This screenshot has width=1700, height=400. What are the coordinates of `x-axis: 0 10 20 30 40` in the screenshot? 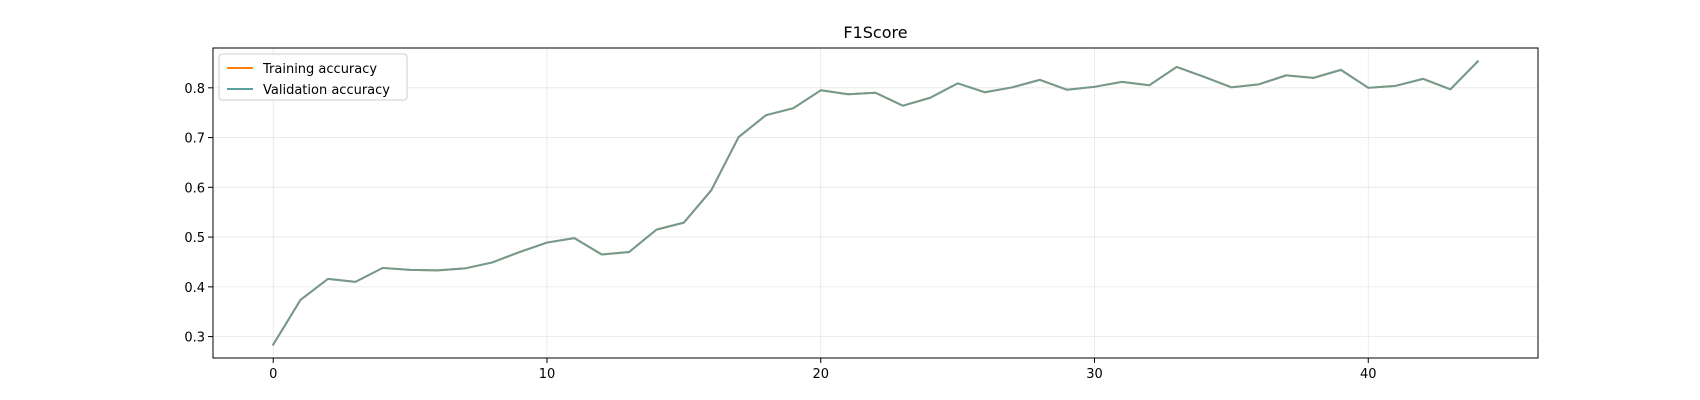 It's located at (823, 370).